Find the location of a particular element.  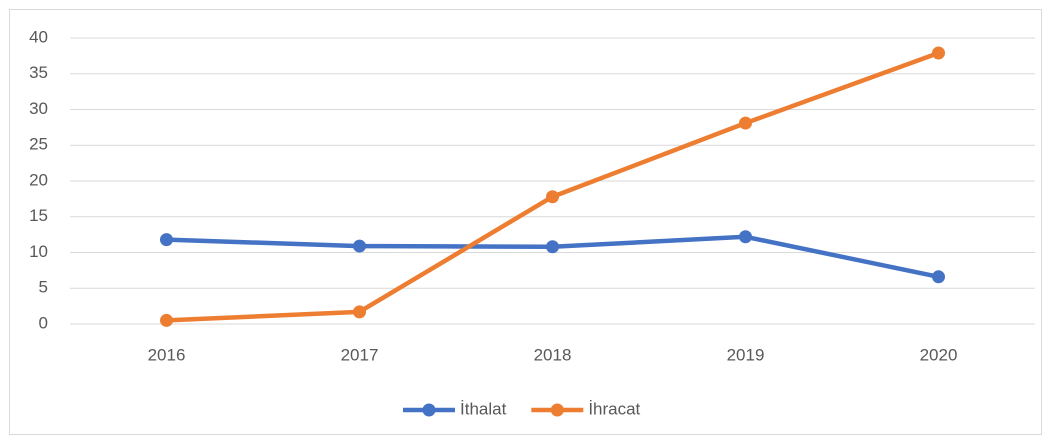

legend-label: İthalat is located at coordinates (483, 408).